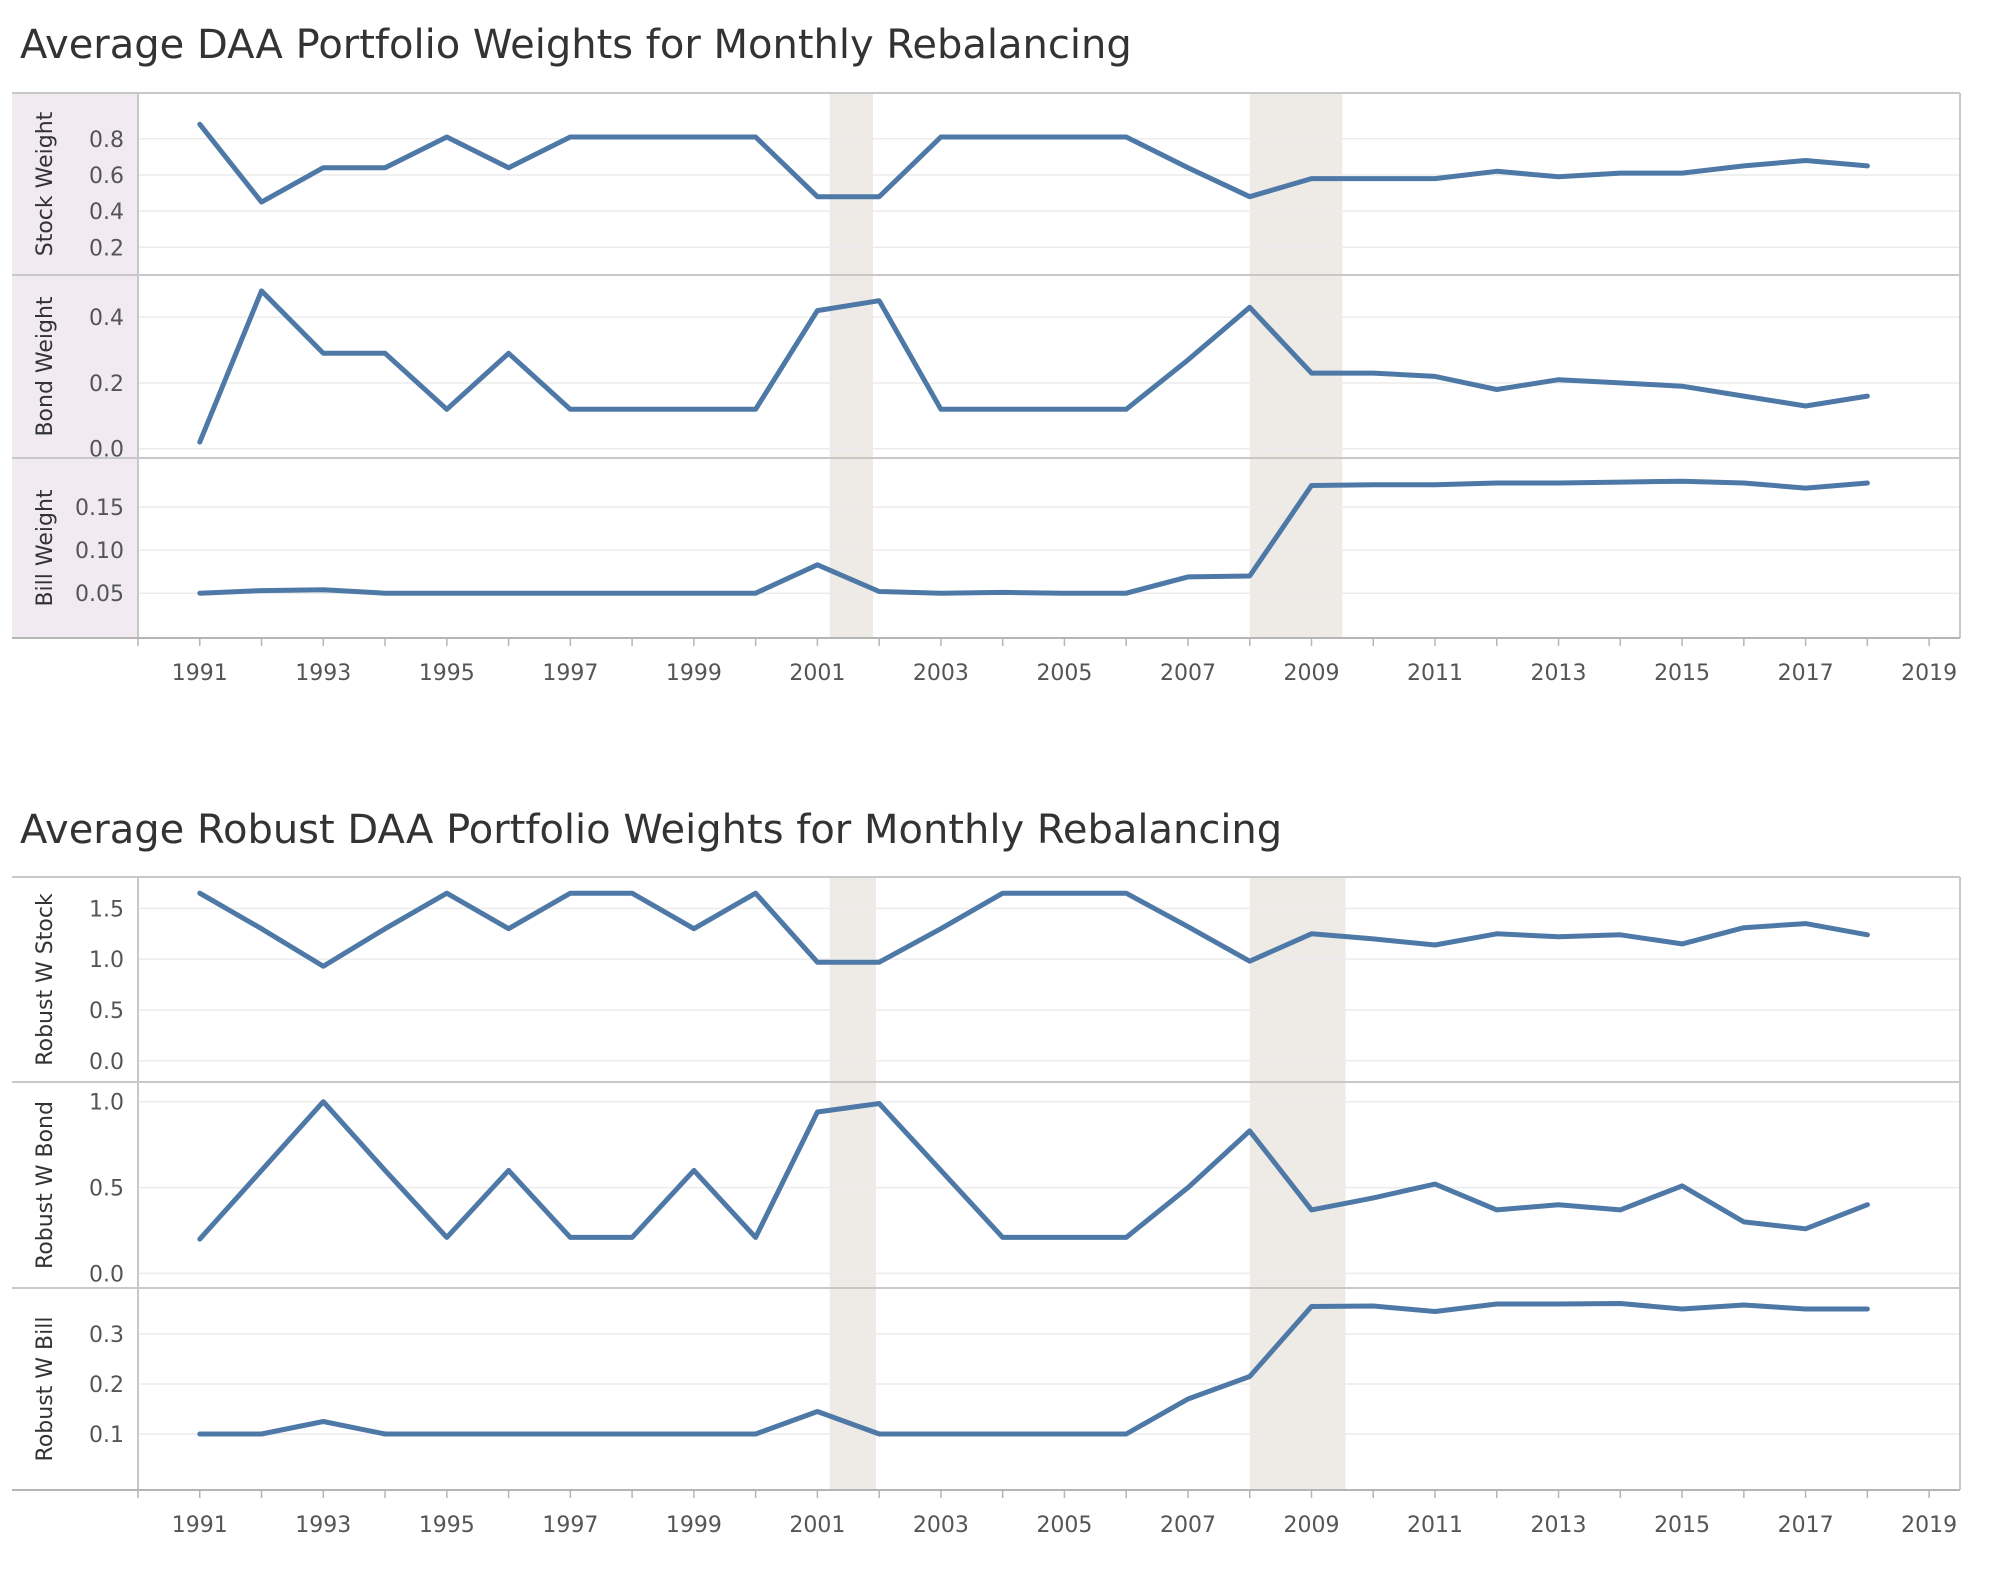 Image resolution: width=1994 pixels, height=1582 pixels. Describe the element at coordinates (106, 1435) in the screenshot. I see `y-tick-label: 0.1` at that location.